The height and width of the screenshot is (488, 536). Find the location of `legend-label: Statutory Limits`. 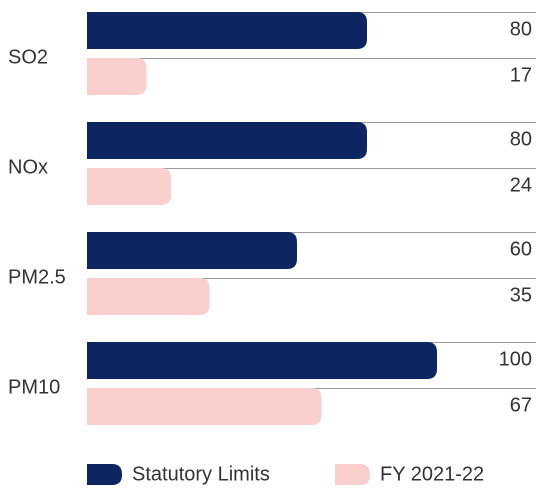

legend-label: Statutory Limits is located at coordinates (201, 474).